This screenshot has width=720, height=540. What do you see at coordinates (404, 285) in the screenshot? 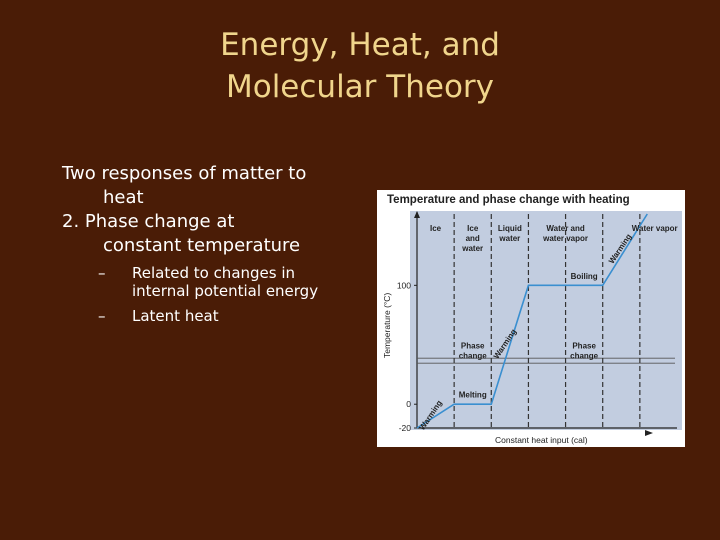
I see `y-tick-label: 100` at bounding box center [404, 285].